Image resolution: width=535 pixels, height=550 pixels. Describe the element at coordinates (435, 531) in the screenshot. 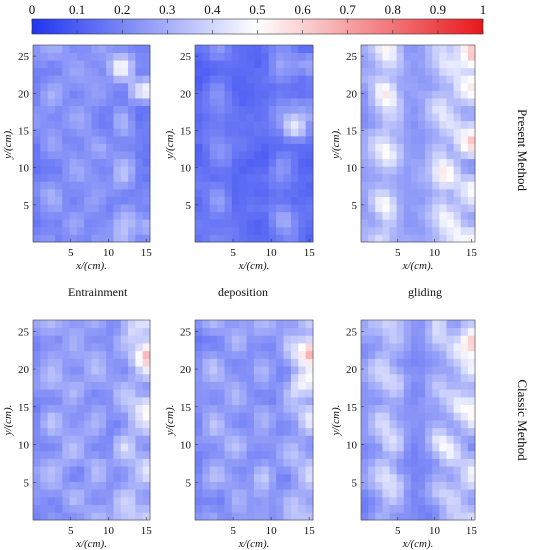

I see `x-tick-label: 10` at that location.